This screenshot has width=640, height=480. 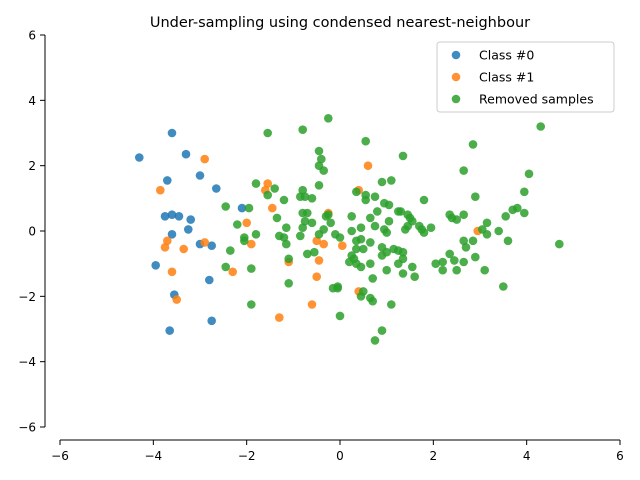 What do you see at coordinates (434, 456) in the screenshot?
I see `x-tick-label: 2` at bounding box center [434, 456].